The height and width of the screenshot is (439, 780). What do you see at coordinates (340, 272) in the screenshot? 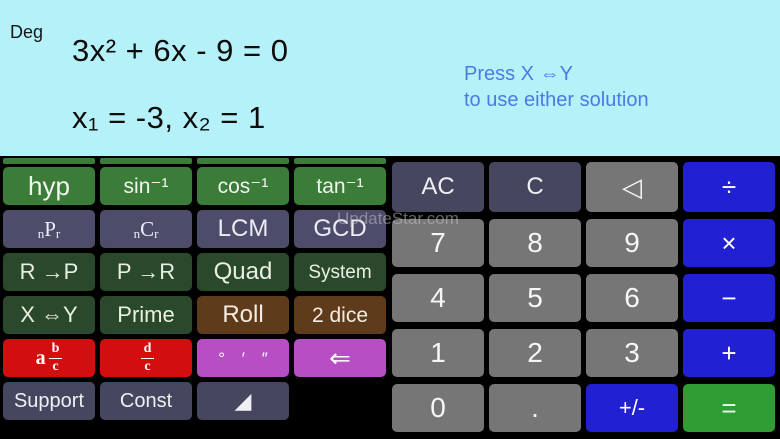
I see `button-system: System` at bounding box center [340, 272].